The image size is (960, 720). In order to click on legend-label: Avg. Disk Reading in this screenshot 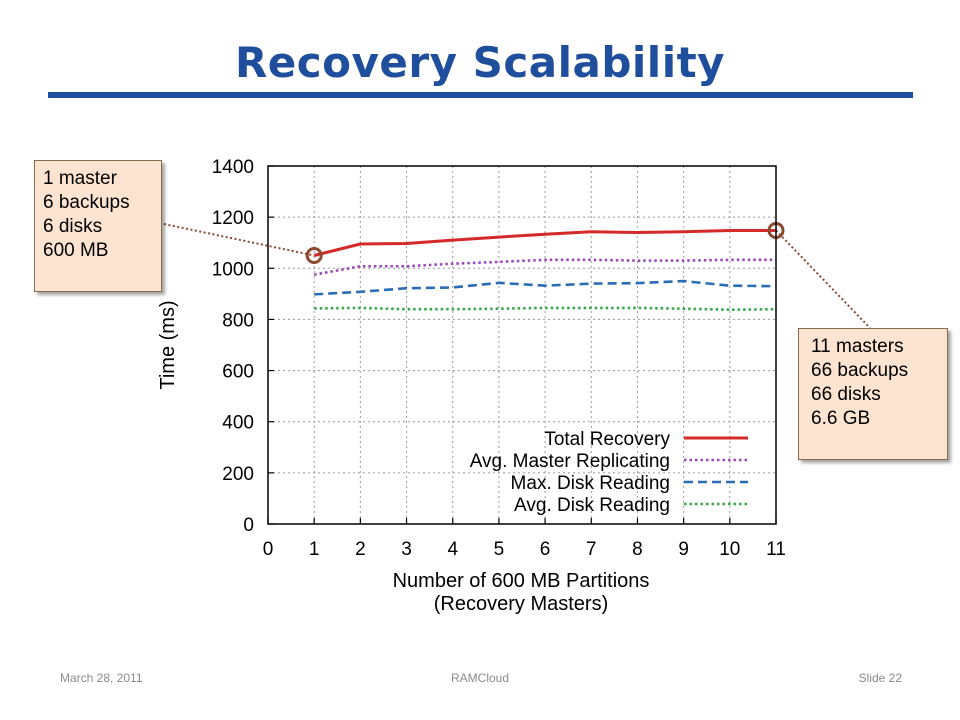, I will do `click(592, 505)`.